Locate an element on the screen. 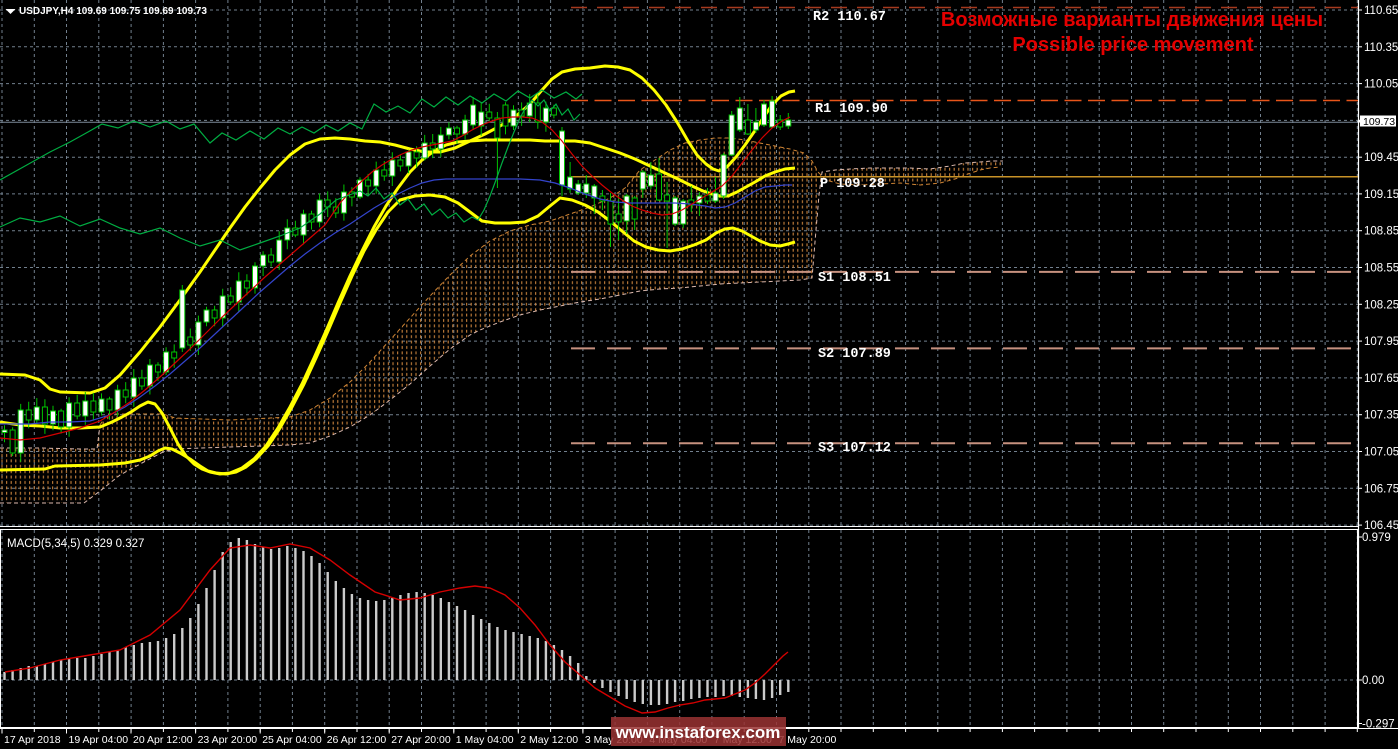 The image size is (1398, 749). svg-text: 0.00 is located at coordinates (1373, 681).